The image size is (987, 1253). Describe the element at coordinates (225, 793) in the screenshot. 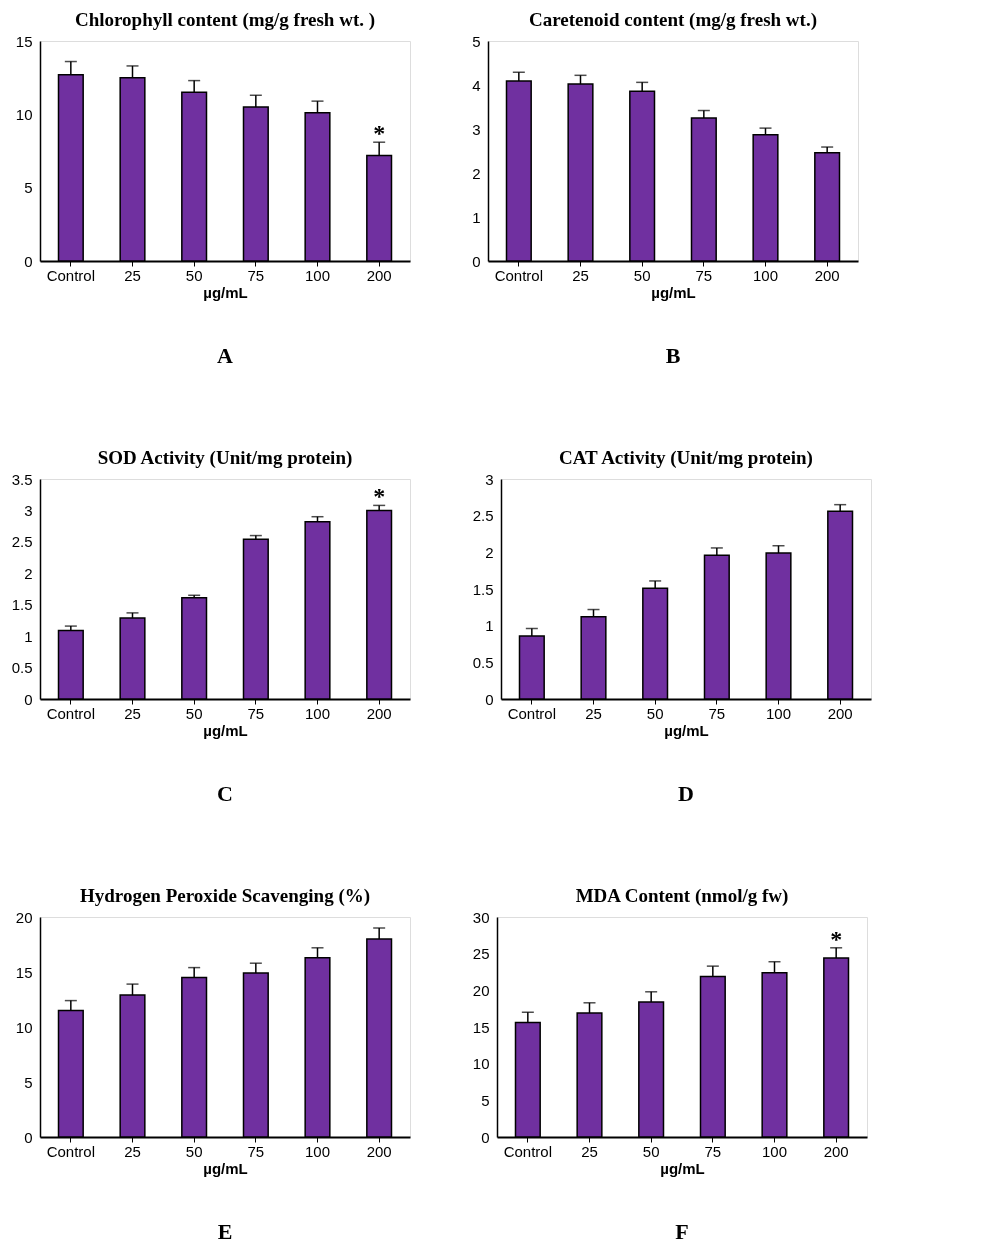

I see `text: C` at that location.